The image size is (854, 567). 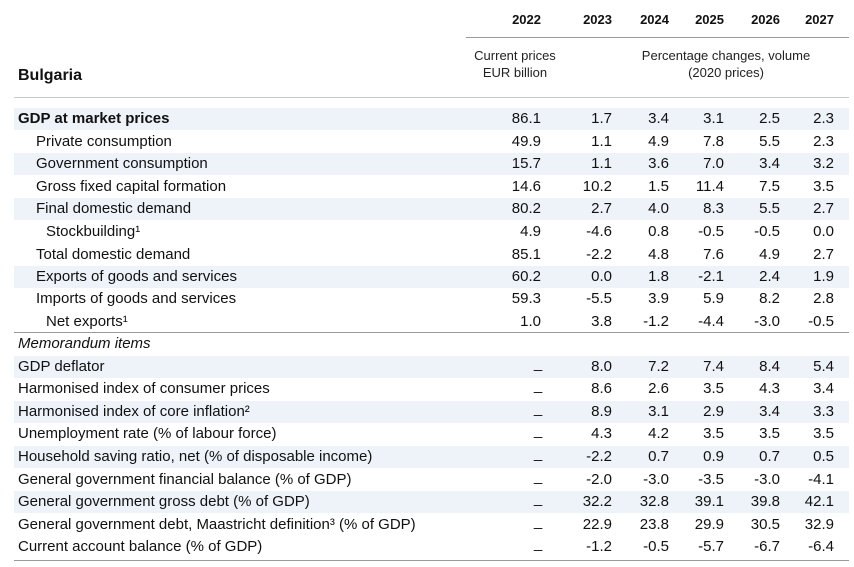 What do you see at coordinates (84, 343) in the screenshot?
I see `memorandum-label: Memorandum items` at bounding box center [84, 343].